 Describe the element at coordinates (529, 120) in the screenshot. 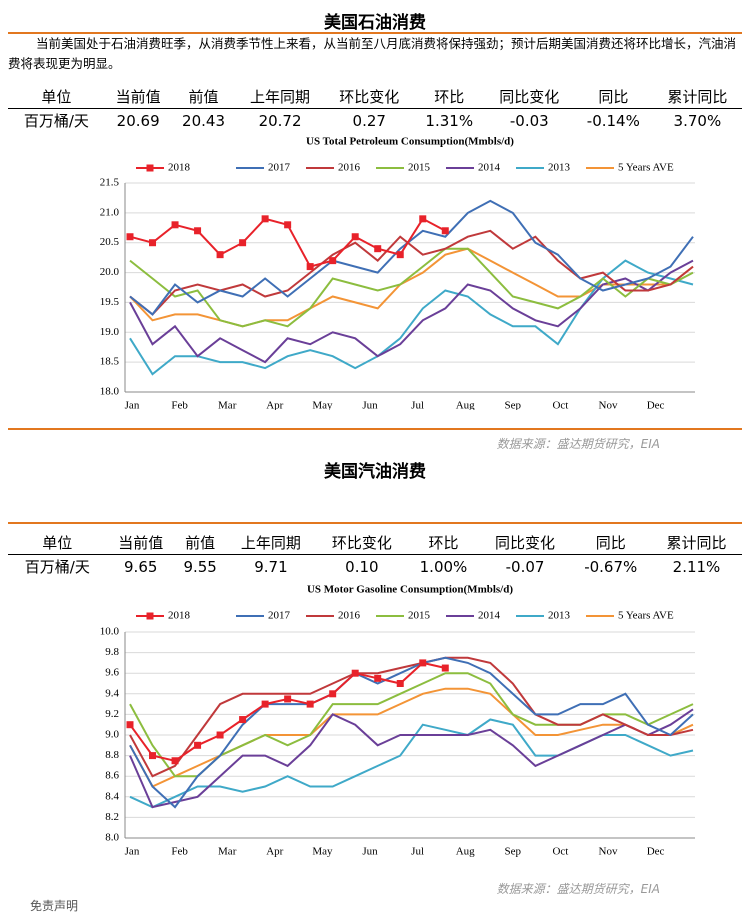

I see `table-cell: -0.03` at that location.